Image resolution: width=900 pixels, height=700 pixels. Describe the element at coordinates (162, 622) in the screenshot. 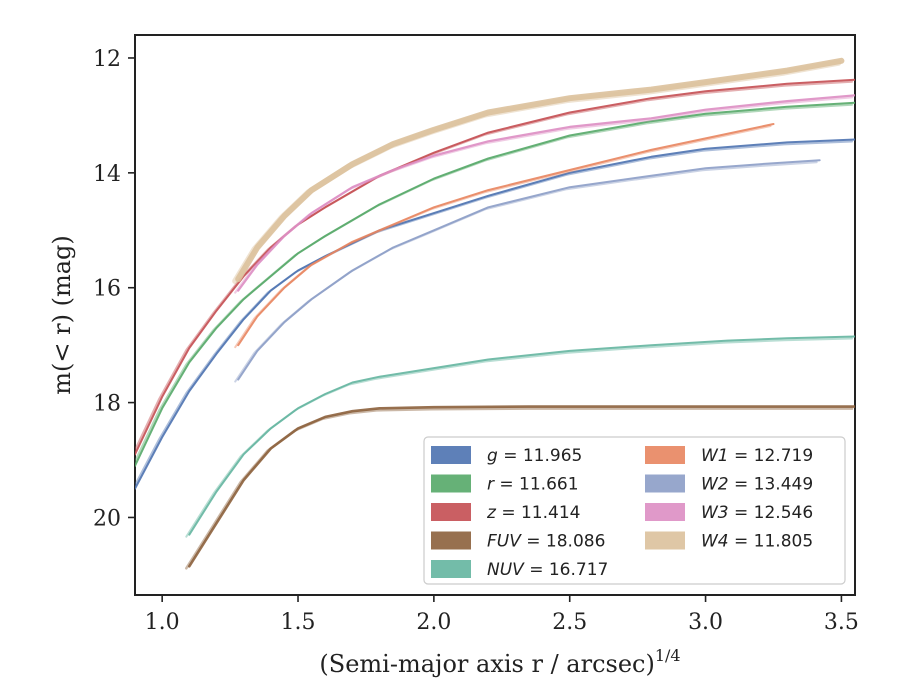

I see `x-tick-label: 1.0` at that location.